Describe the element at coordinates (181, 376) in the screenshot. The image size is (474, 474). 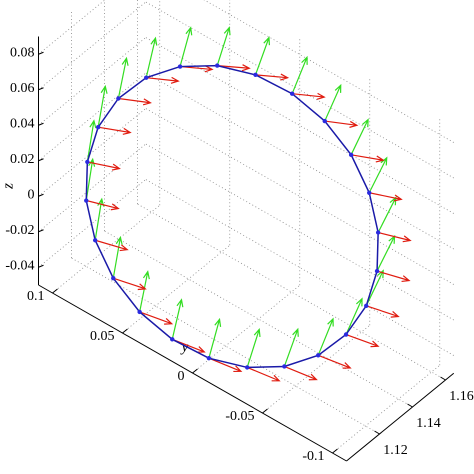
I see `y-tick-label: 0` at that location.